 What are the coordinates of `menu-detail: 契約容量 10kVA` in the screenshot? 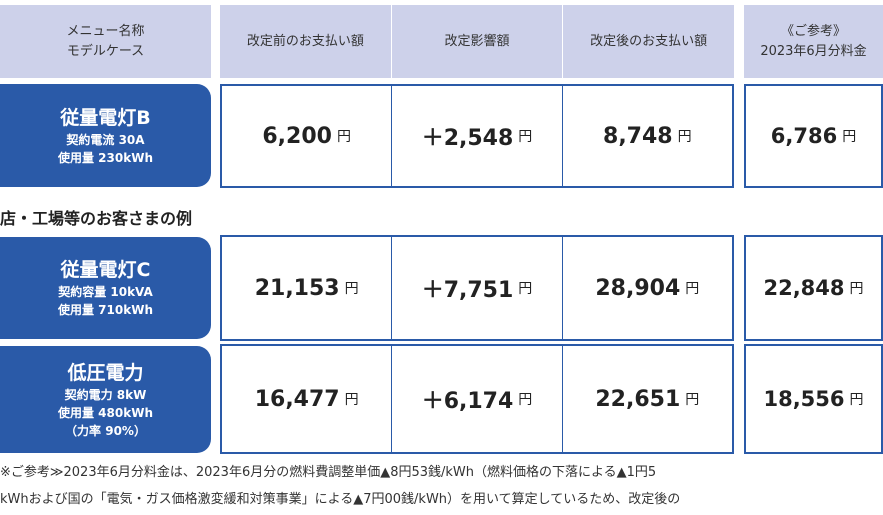 It's located at (105, 292).